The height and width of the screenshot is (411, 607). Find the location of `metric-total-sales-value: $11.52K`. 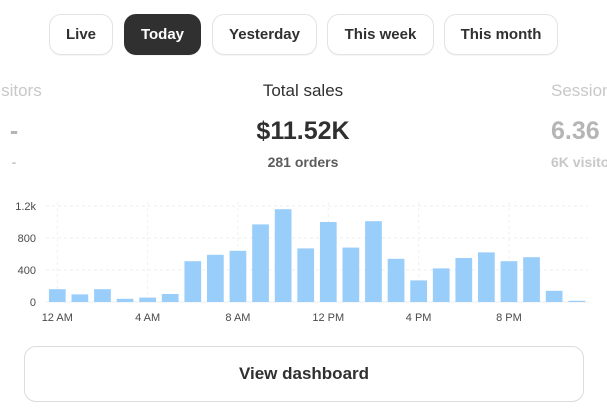

metric-total-sales-value: $11.52K is located at coordinates (303, 131).